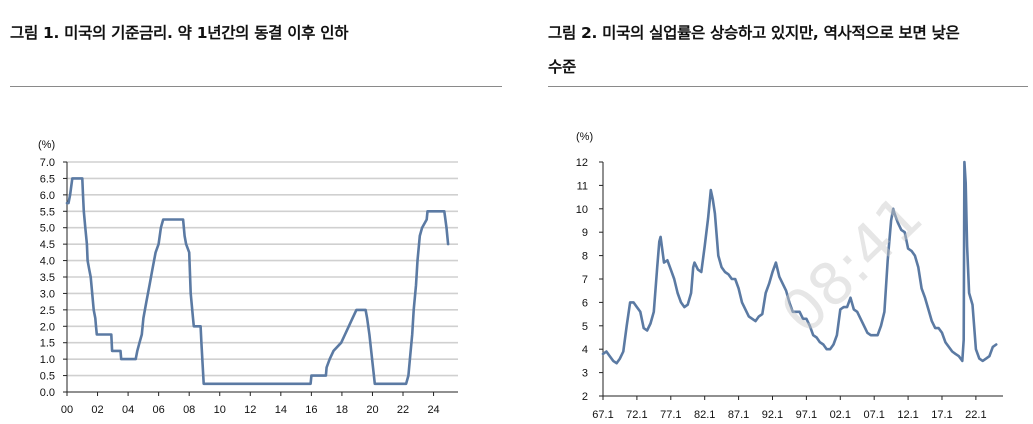 This screenshot has height=424, width=1033. Describe the element at coordinates (47, 163) in the screenshot. I see `y-tick-label: 7.0` at that location.